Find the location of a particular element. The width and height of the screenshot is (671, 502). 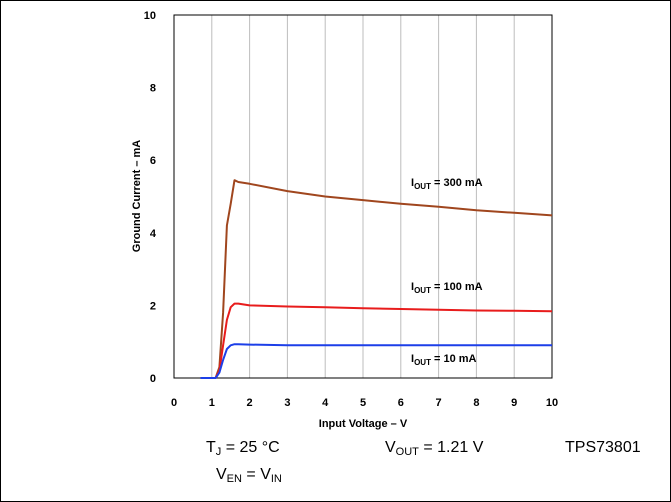

part-number: TPS73801 is located at coordinates (603, 447).